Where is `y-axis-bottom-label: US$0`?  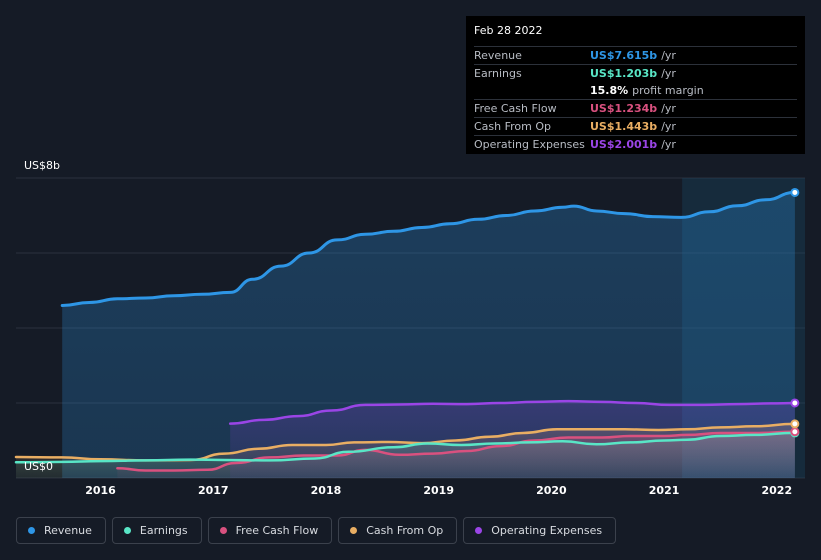
y-axis-bottom-label: US$0 is located at coordinates (39, 466).